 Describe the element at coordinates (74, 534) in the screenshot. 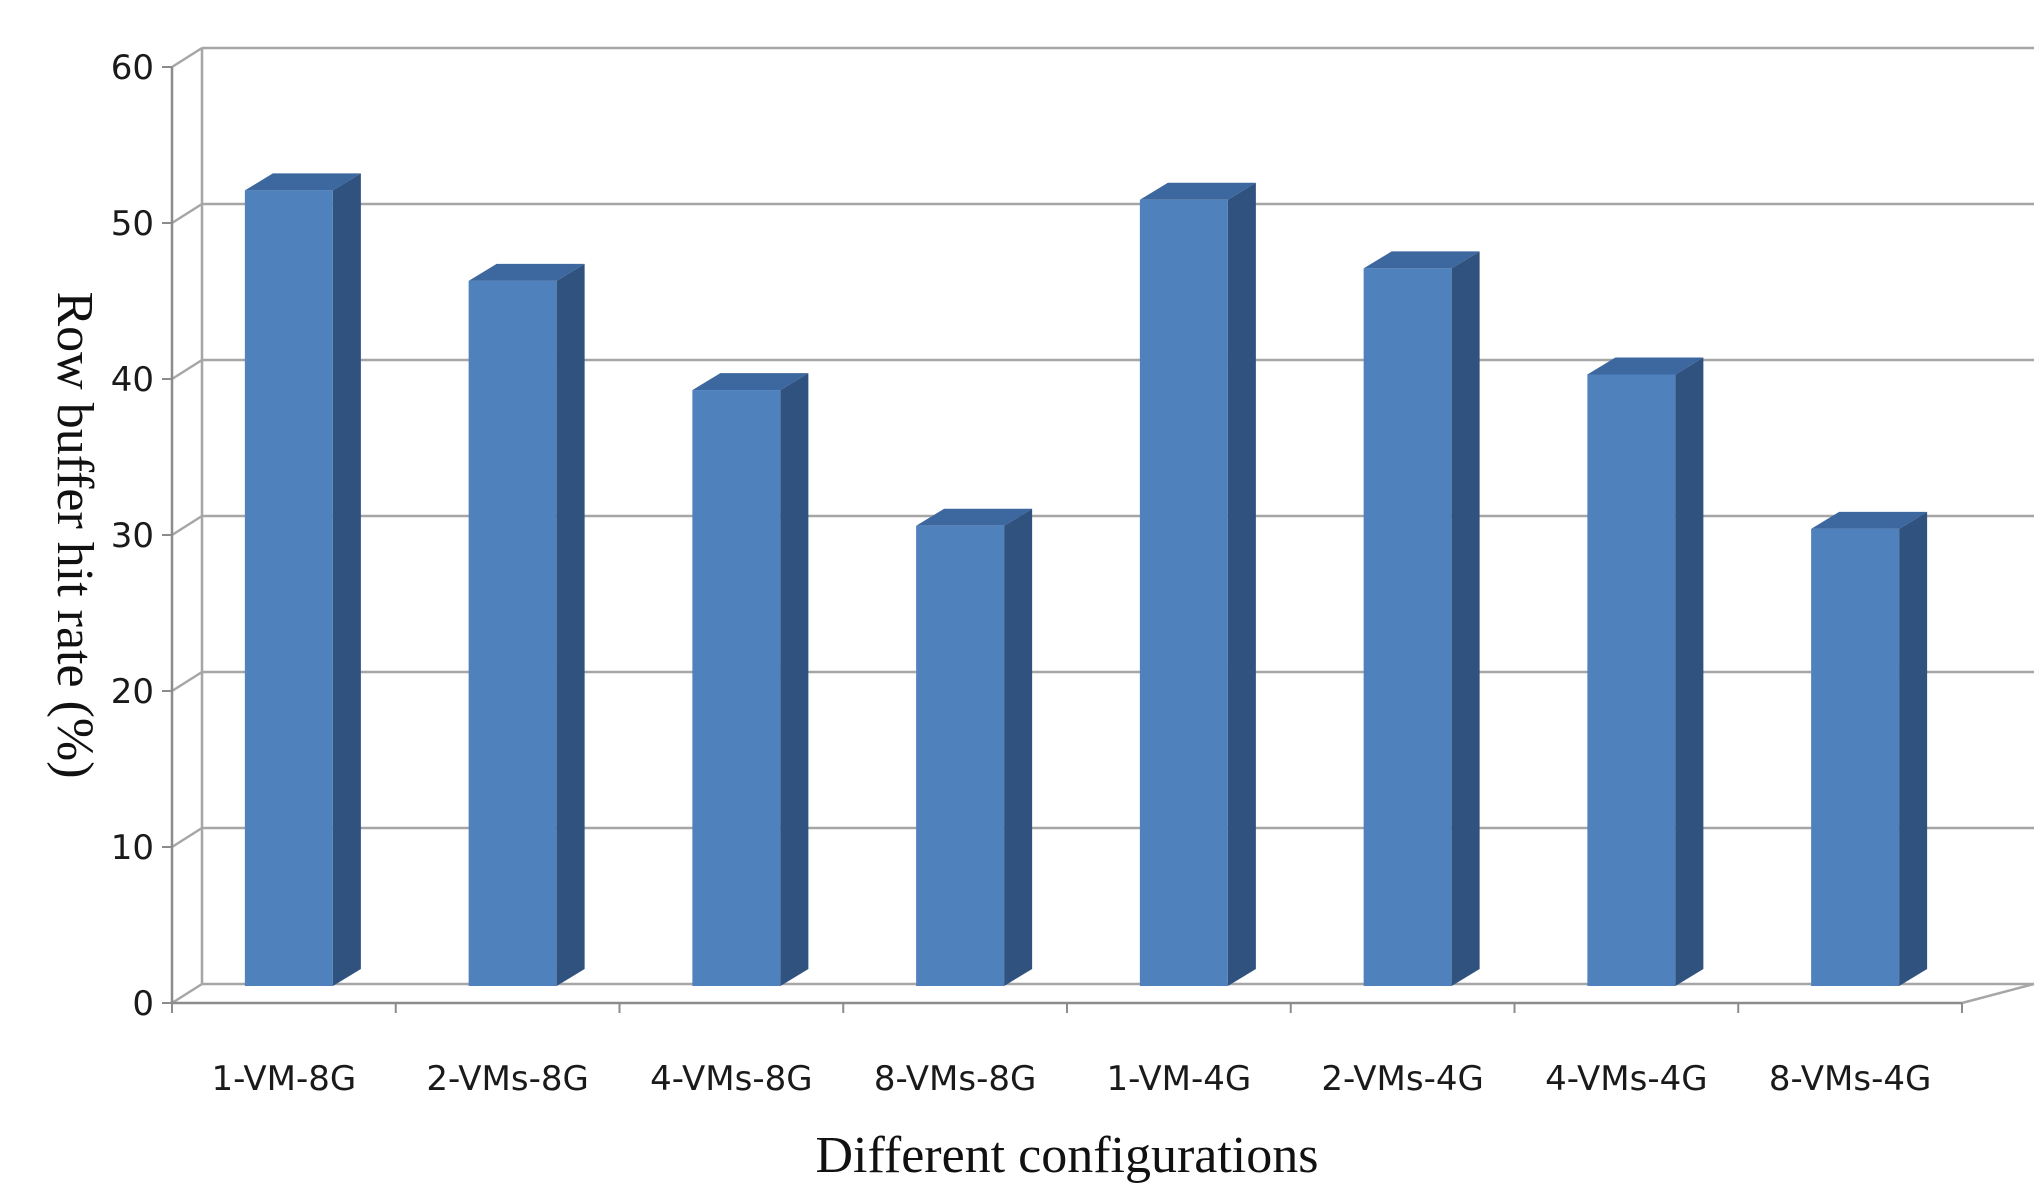

I see `y-axis-title: Row buffer hit rate (%)` at that location.